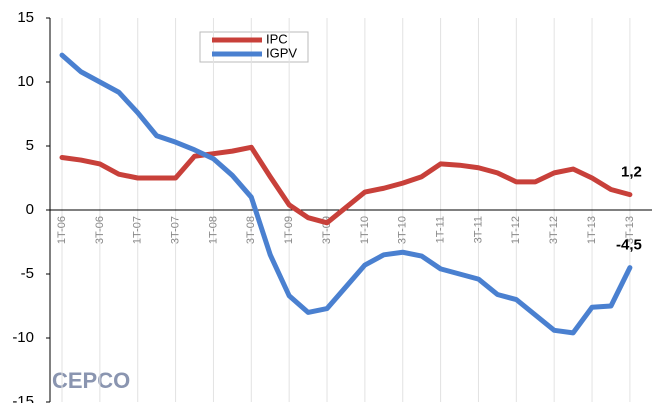  I want to click on x-tick-label: 1T-12, so click(516, 230).